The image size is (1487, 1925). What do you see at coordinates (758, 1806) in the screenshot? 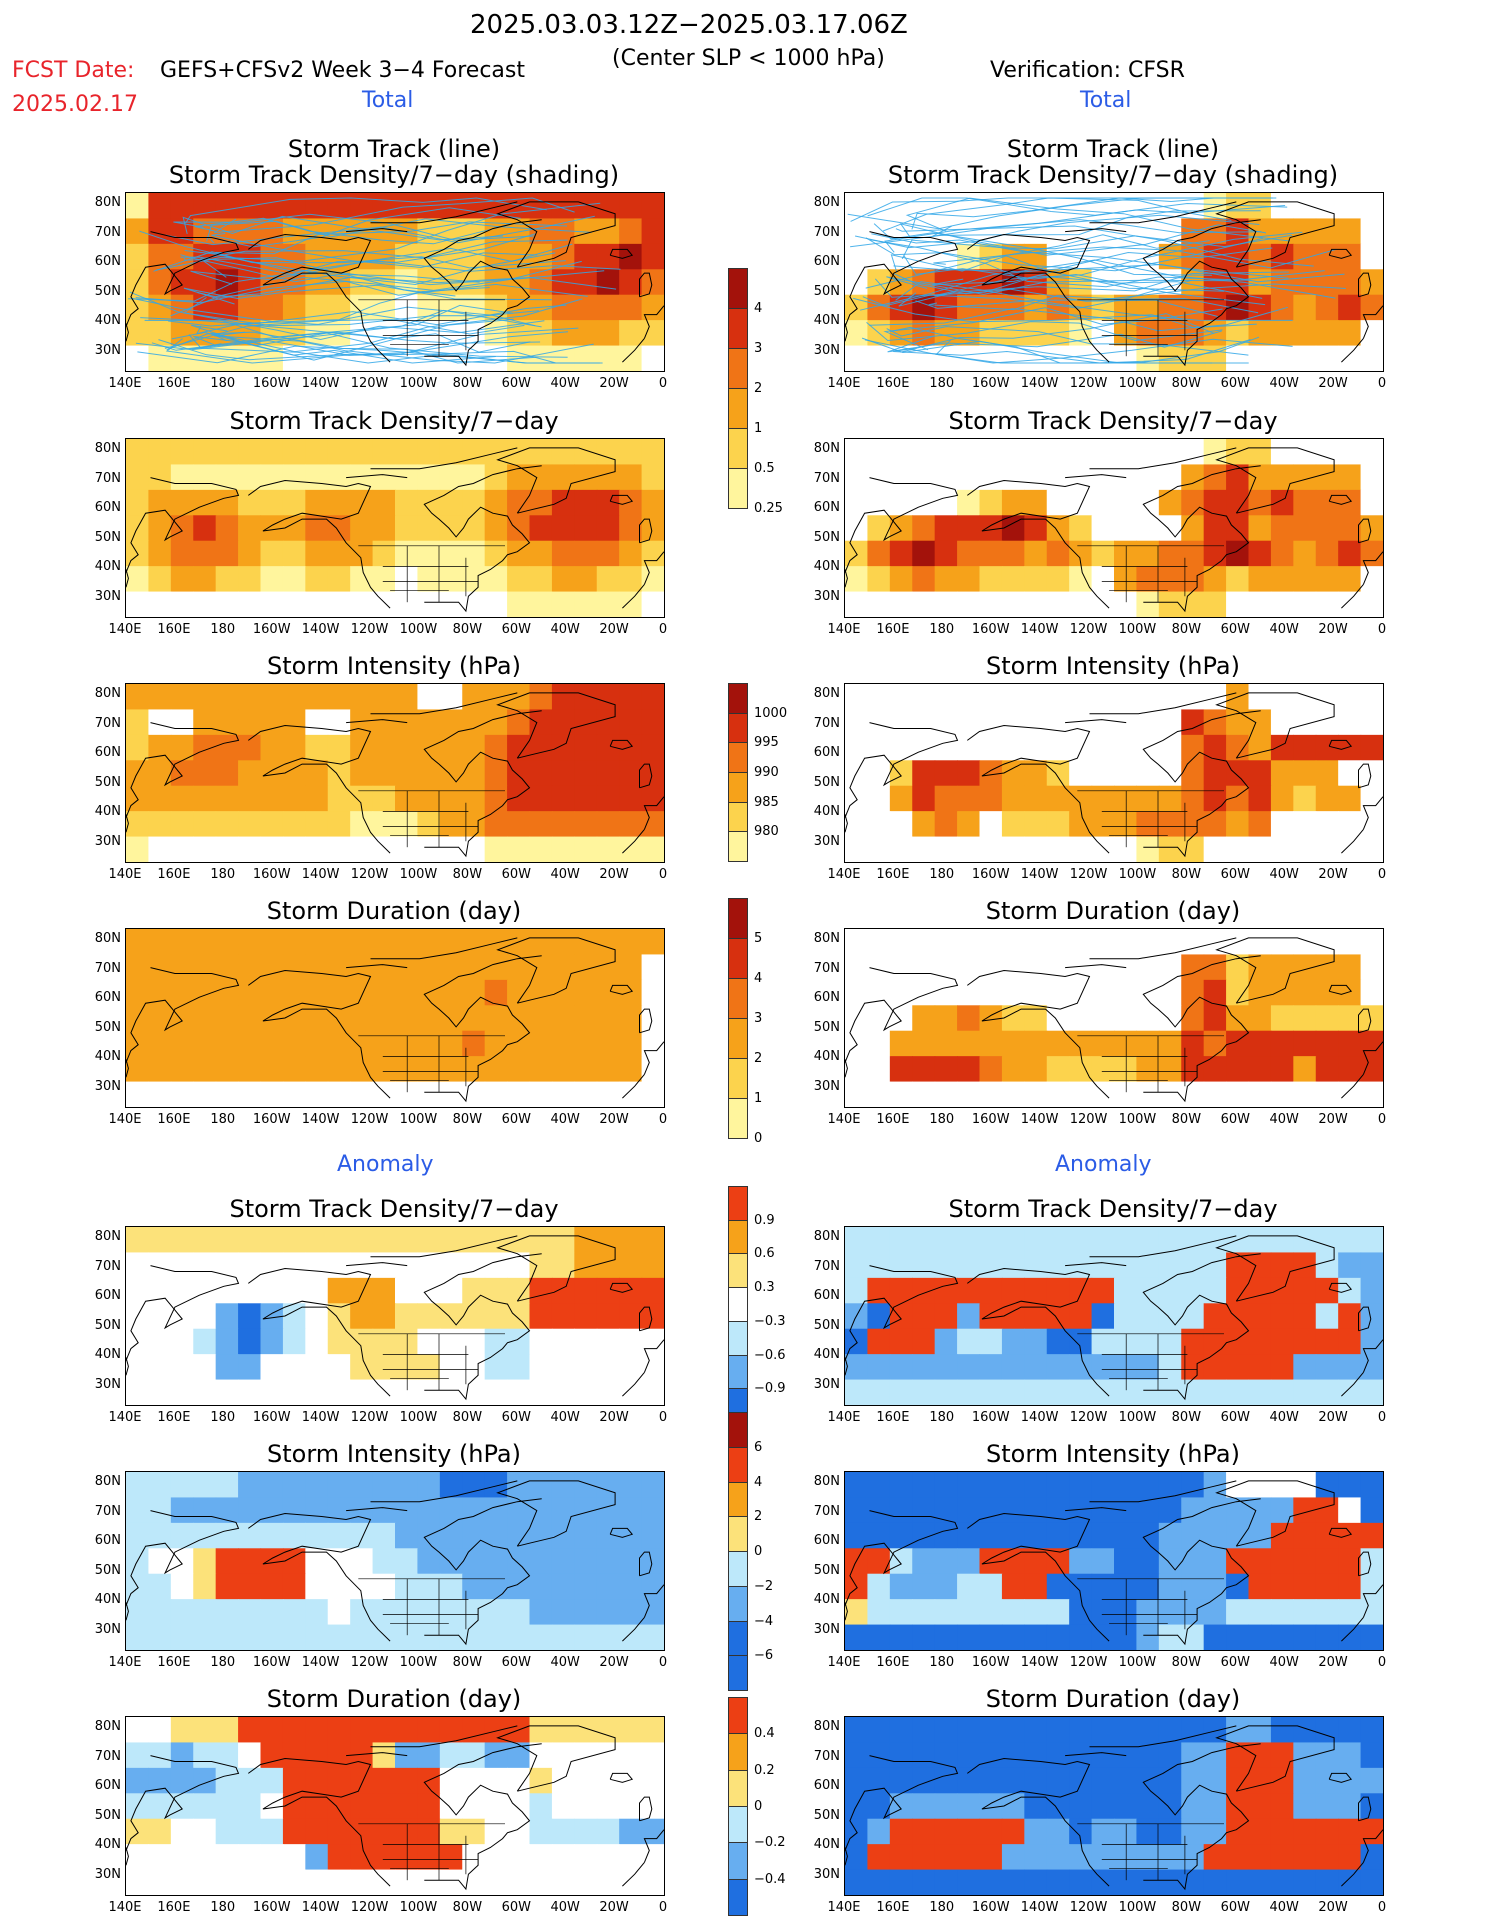
I see `colorbar-label: 0` at bounding box center [758, 1806].